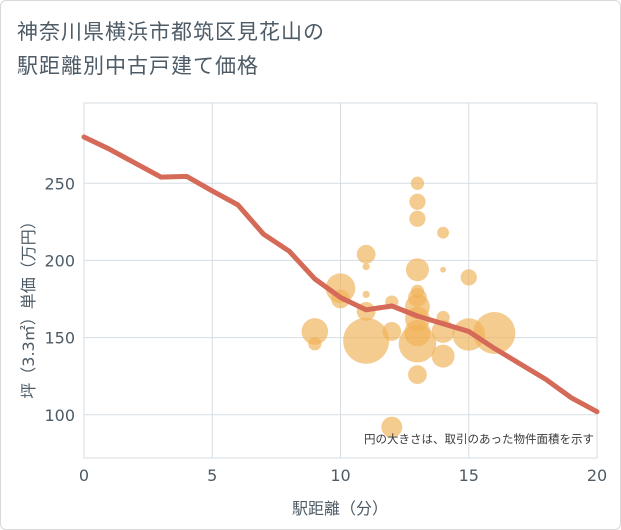 Image resolution: width=621 pixels, height=530 pixels. What do you see at coordinates (340, 508) in the screenshot?
I see `x-axis-label: 駅距離（分）` at bounding box center [340, 508].